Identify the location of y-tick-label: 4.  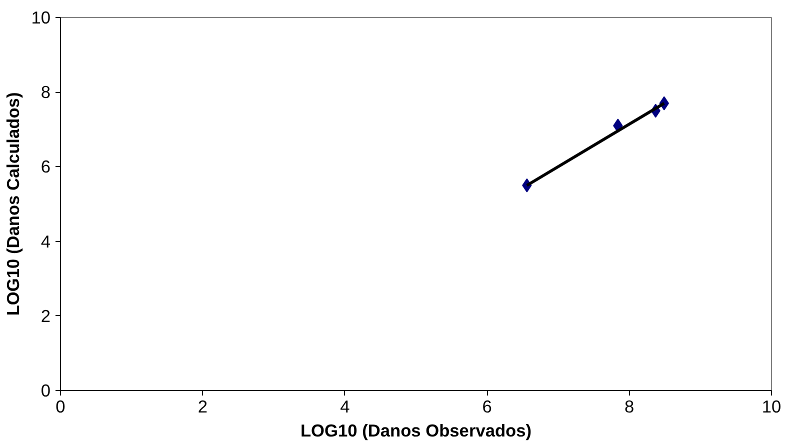
(45, 241).